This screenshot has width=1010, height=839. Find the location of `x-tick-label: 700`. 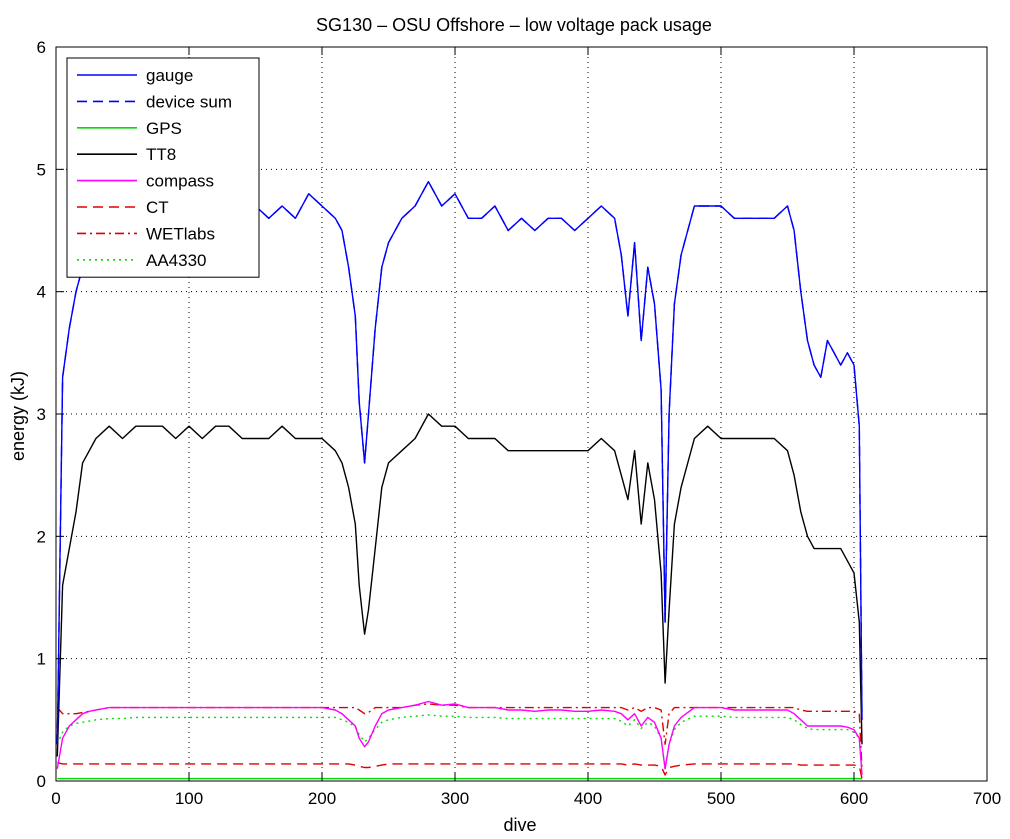

x-tick-label: 700 is located at coordinates (987, 798).